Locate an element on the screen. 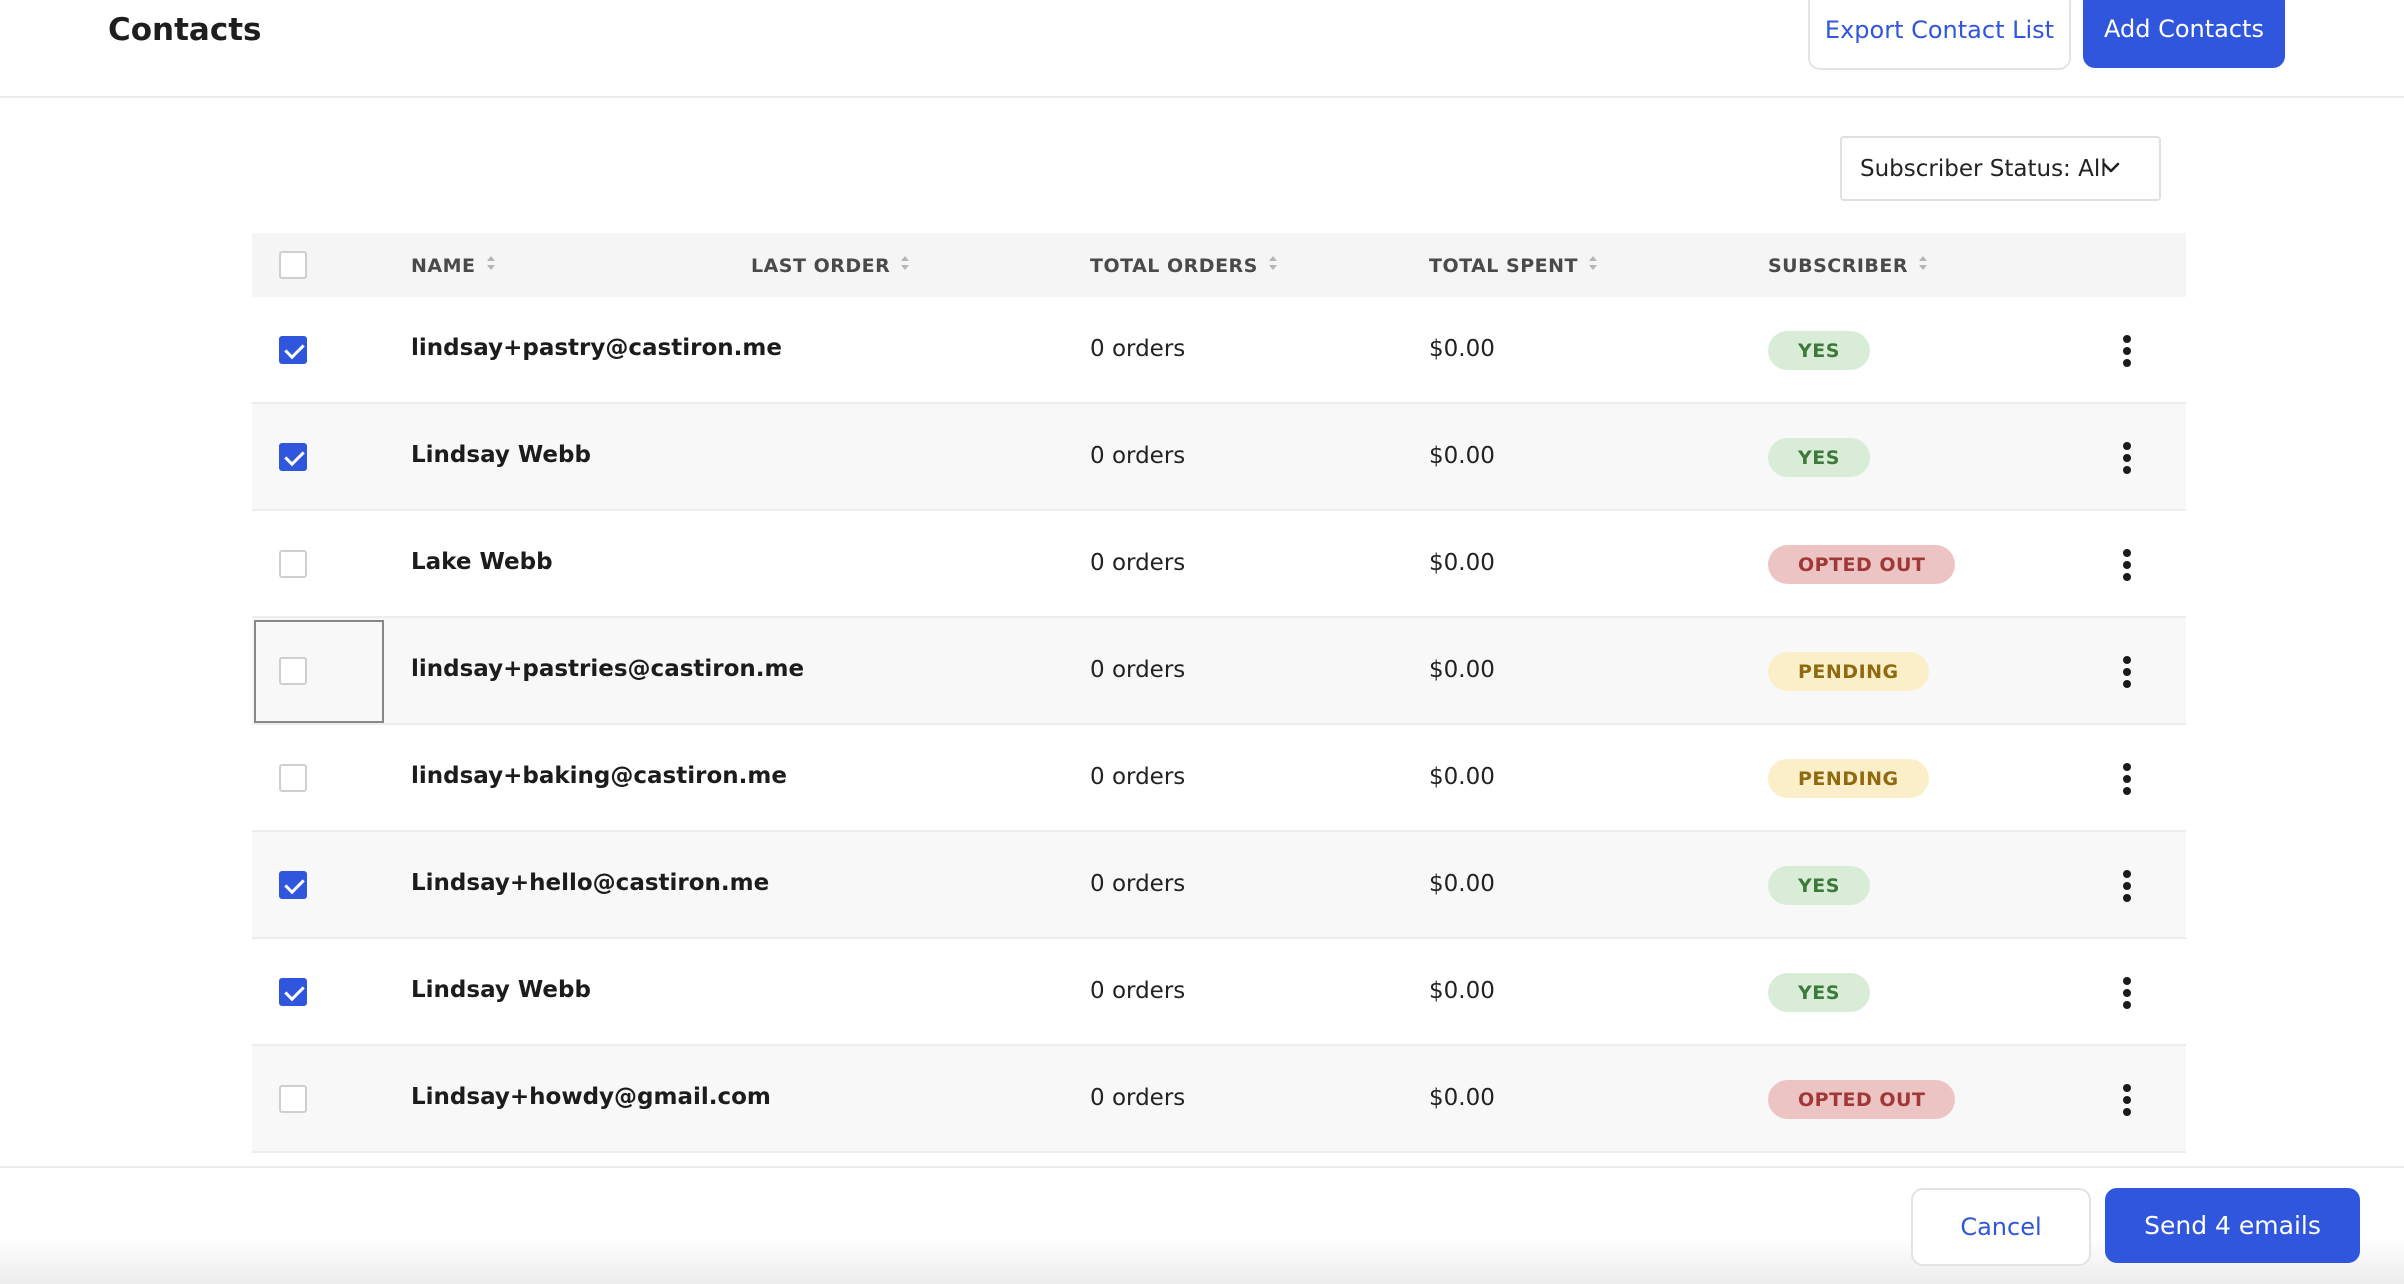  subscriber-status-filter: Subscriber Status: All is located at coordinates (2000, 168).